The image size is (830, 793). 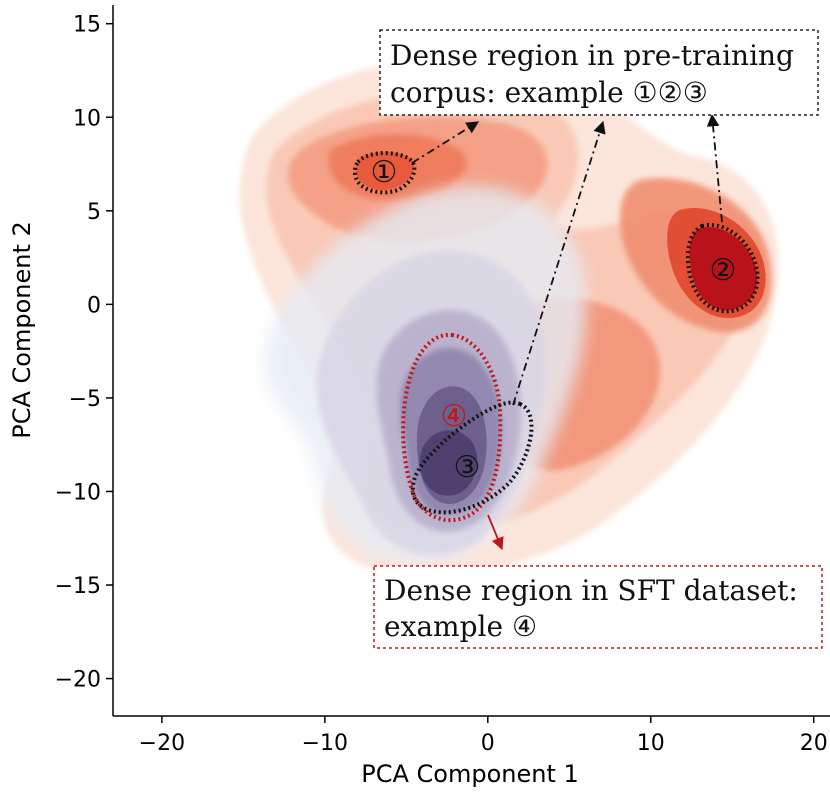 I want to click on region-marker-2: ②, so click(x=723, y=270).